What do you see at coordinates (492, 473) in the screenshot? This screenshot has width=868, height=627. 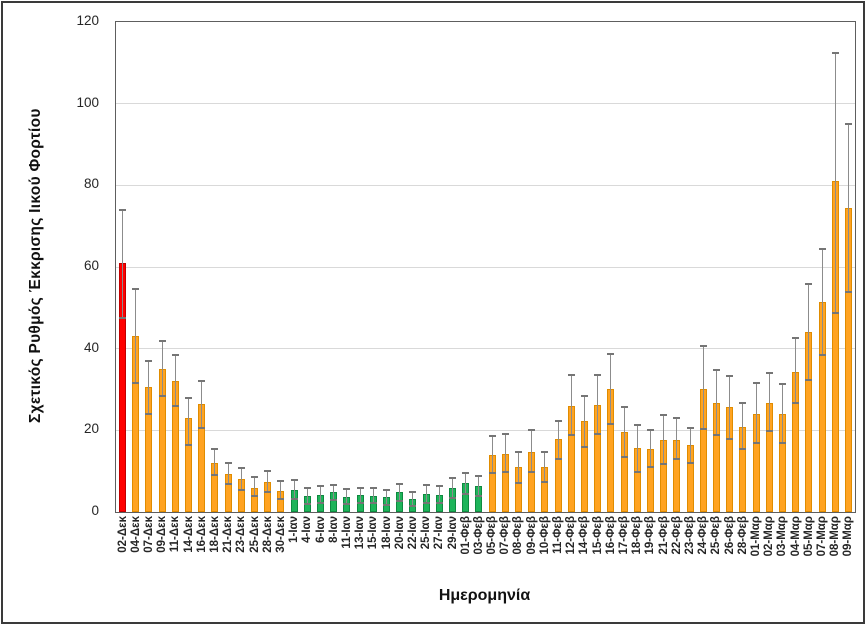 I see `error-bar-lower-cap-05-Φεβ` at bounding box center [492, 473].